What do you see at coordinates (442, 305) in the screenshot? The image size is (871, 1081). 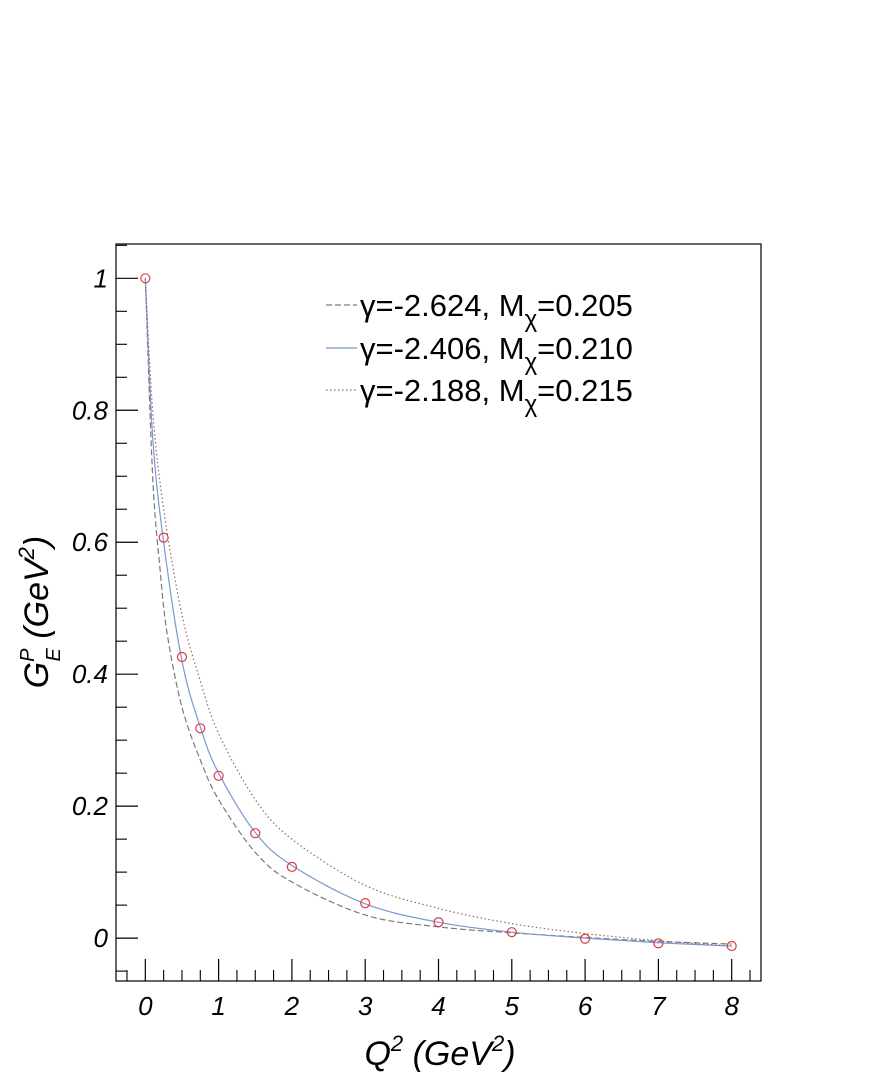 I see `legend-label-main: γ=-2.624, M` at bounding box center [442, 305].